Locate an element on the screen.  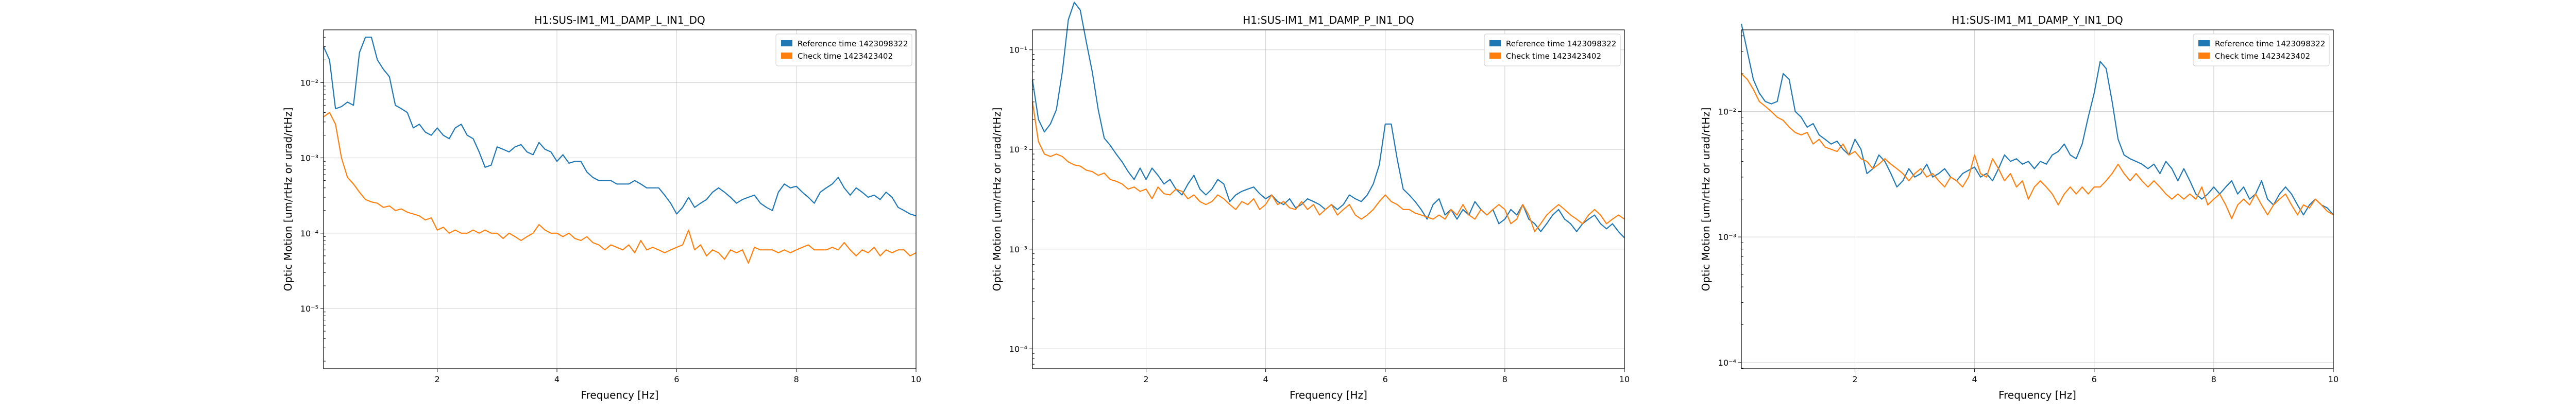
y-tick-label: 10⁻⁵ is located at coordinates (309, 309).